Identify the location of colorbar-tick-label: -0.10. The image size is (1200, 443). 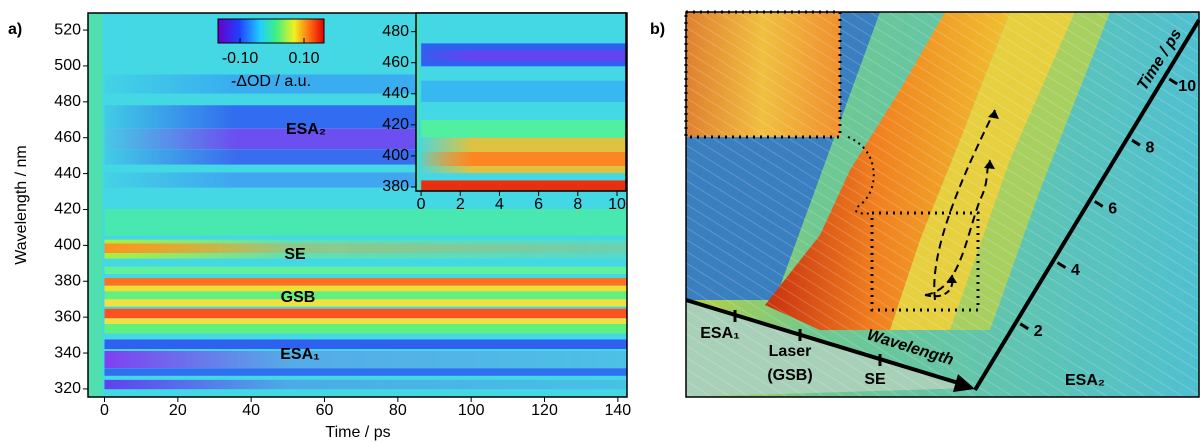
(240, 58).